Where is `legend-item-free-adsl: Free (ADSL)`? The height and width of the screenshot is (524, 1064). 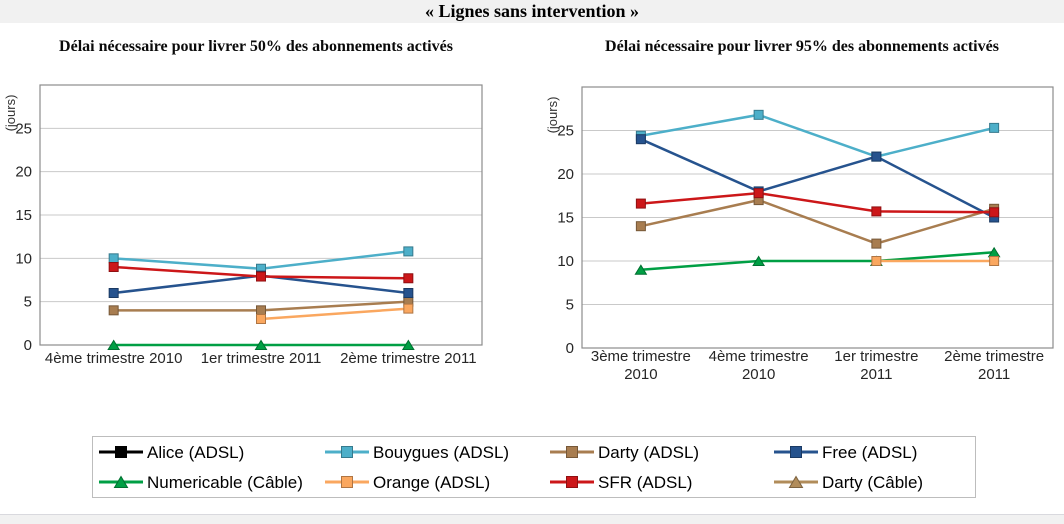
legend-item-free-adsl: Free (ADSL) is located at coordinates (874, 452).